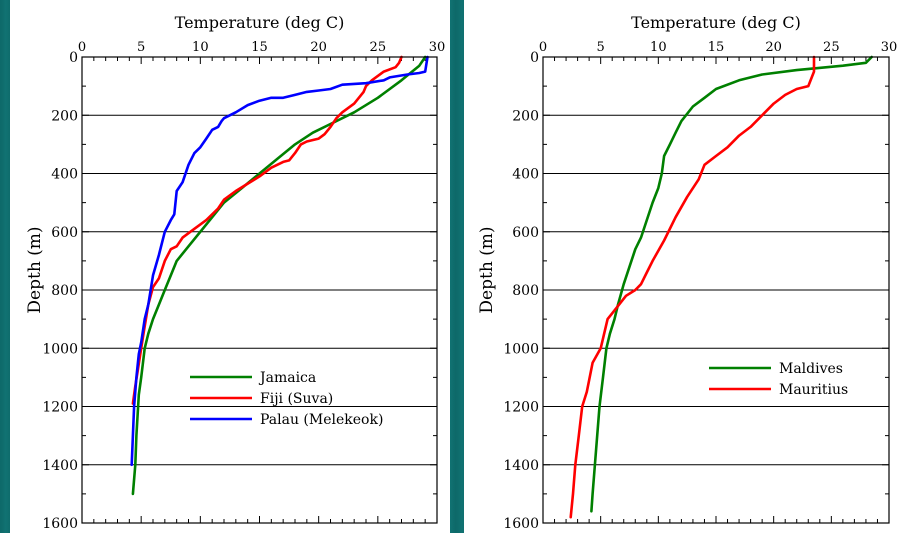  I want to click on legend-label: Fiji (Suva), so click(296, 399).